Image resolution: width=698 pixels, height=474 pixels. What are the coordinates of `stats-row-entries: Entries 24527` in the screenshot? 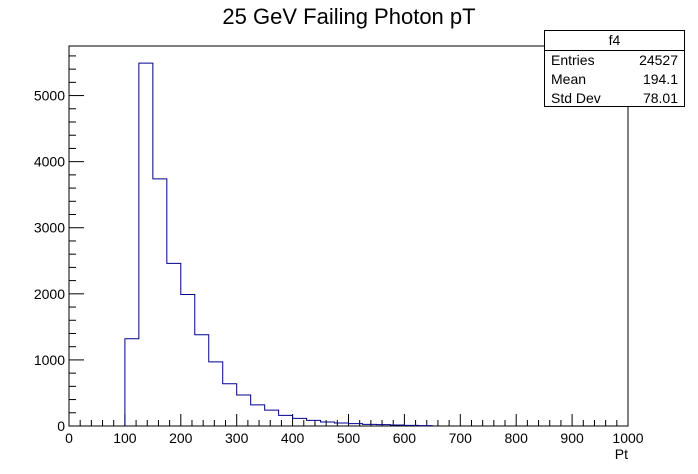 It's located at (614, 60).